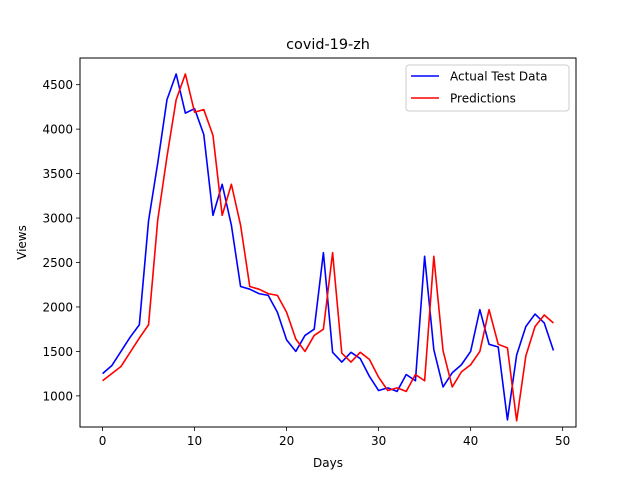  Describe the element at coordinates (57, 307) in the screenshot. I see `y-tick-label: 2000` at that location.